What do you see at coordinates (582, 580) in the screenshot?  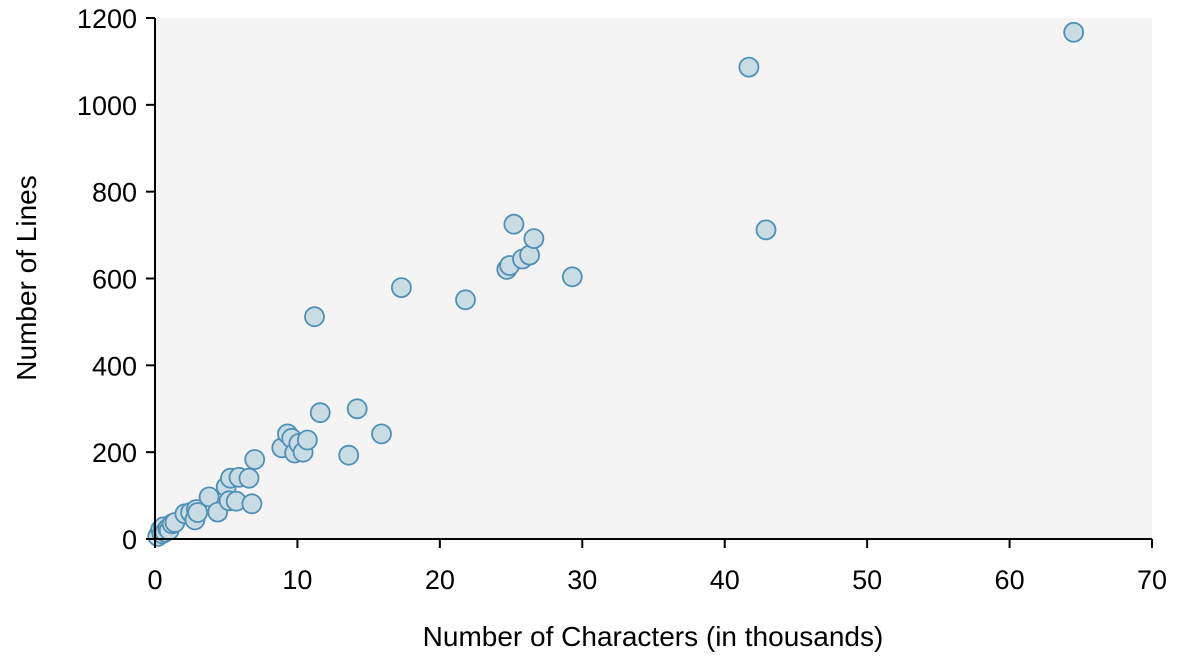 I see `x-tick-label: 30` at bounding box center [582, 580].